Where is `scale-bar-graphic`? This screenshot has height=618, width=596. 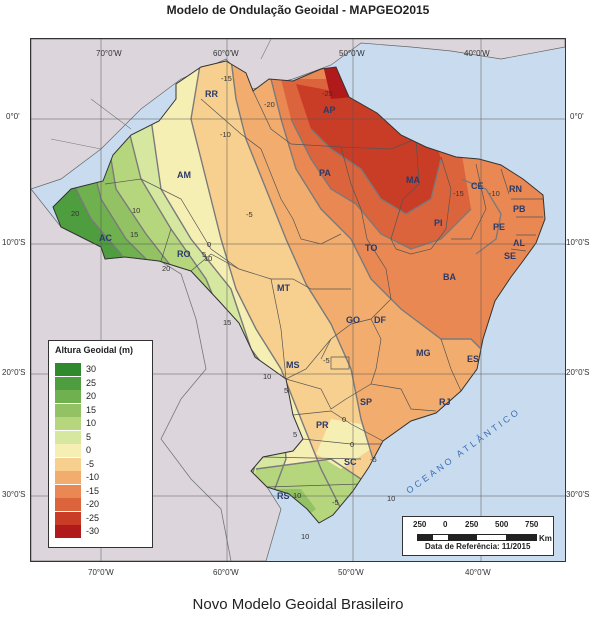
scale-bar-graphic is located at coordinates (477, 537).